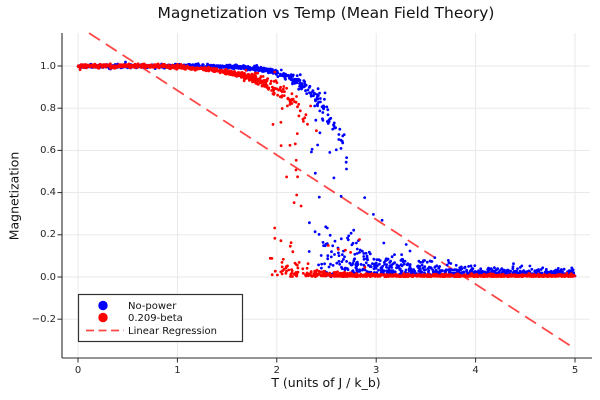 The height and width of the screenshot is (400, 600). What do you see at coordinates (575, 370) in the screenshot?
I see `x-tick-label: 5` at bounding box center [575, 370].